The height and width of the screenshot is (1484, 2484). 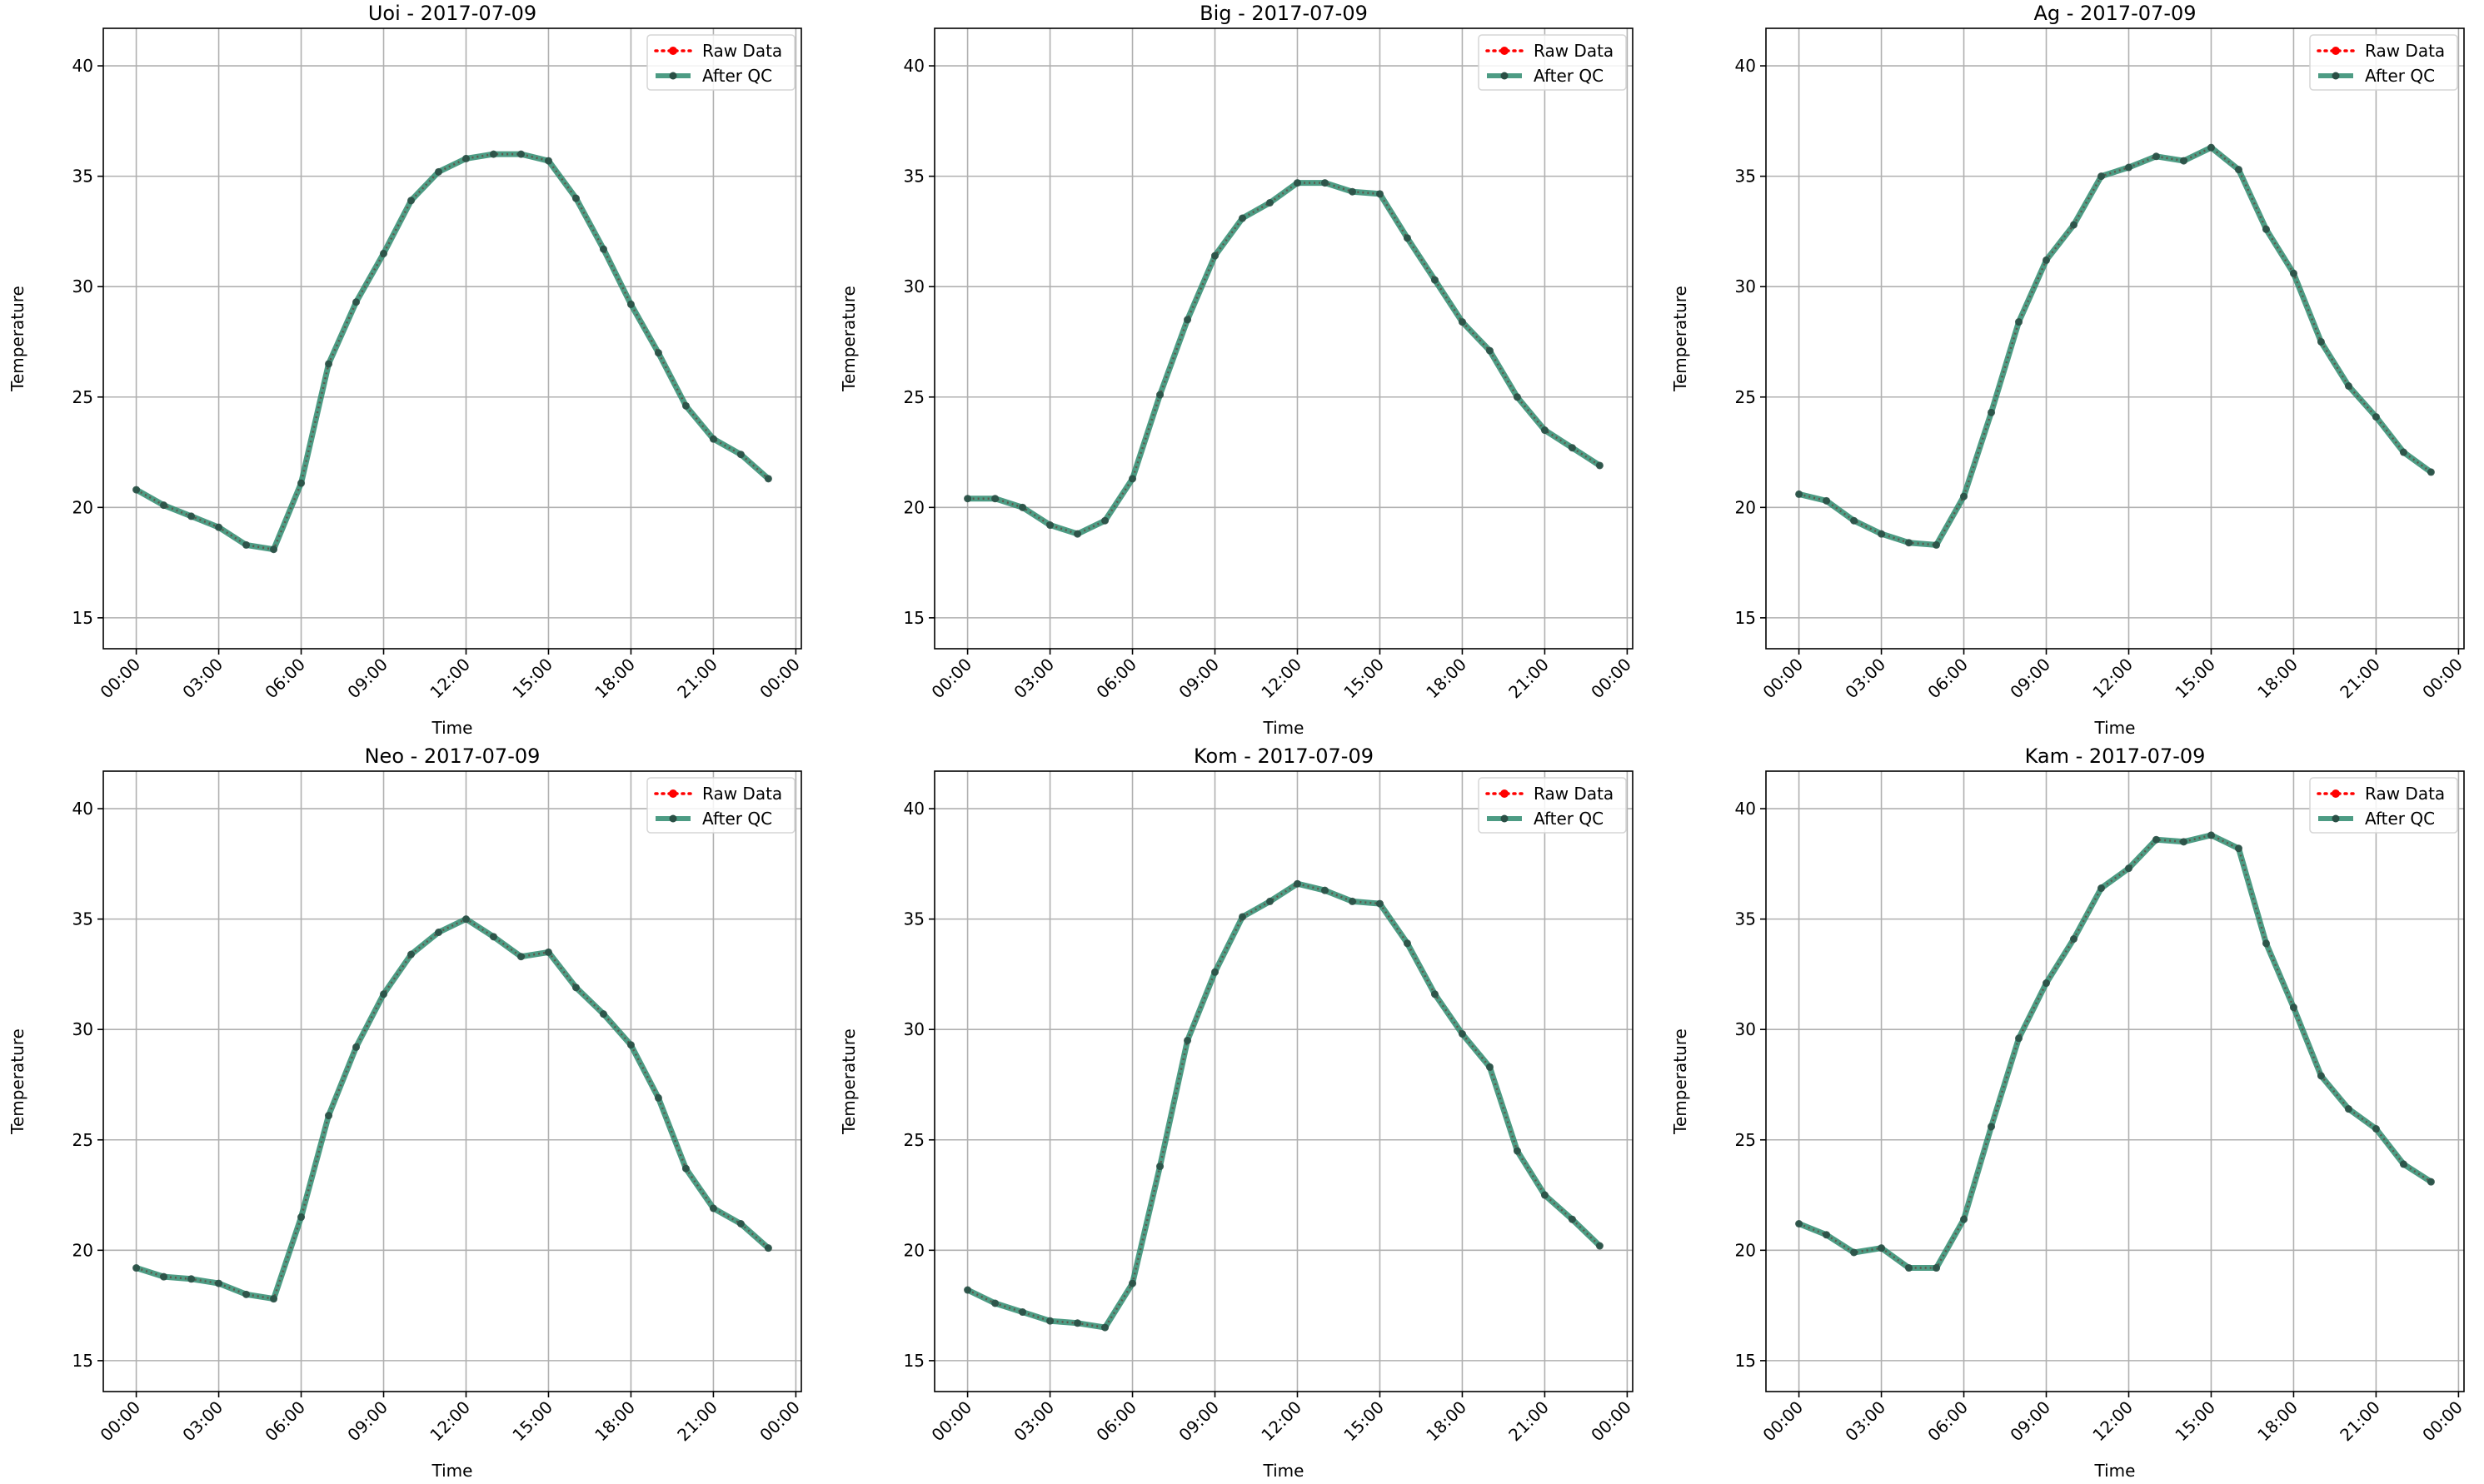 I want to click on y-tick-label: 35, so click(x=82, y=919).